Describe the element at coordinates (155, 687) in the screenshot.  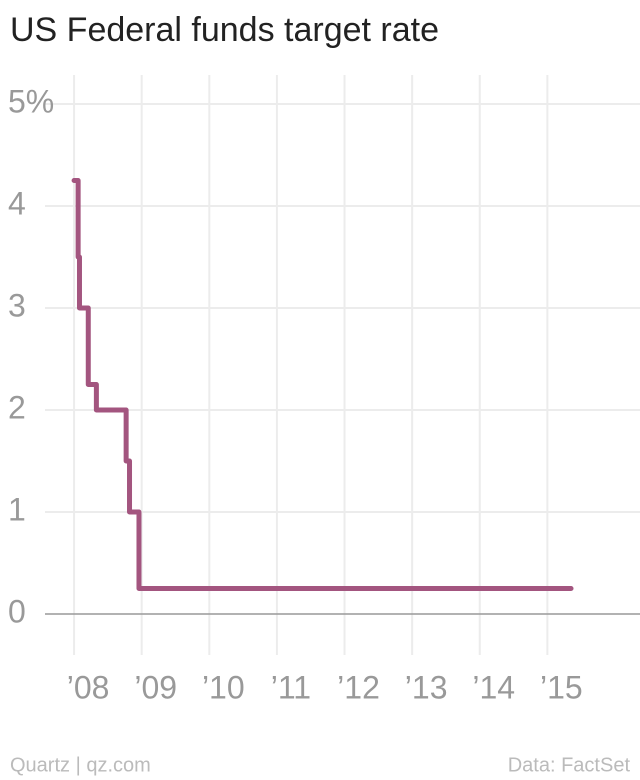
I see `x-tick-label: ’09` at that location.